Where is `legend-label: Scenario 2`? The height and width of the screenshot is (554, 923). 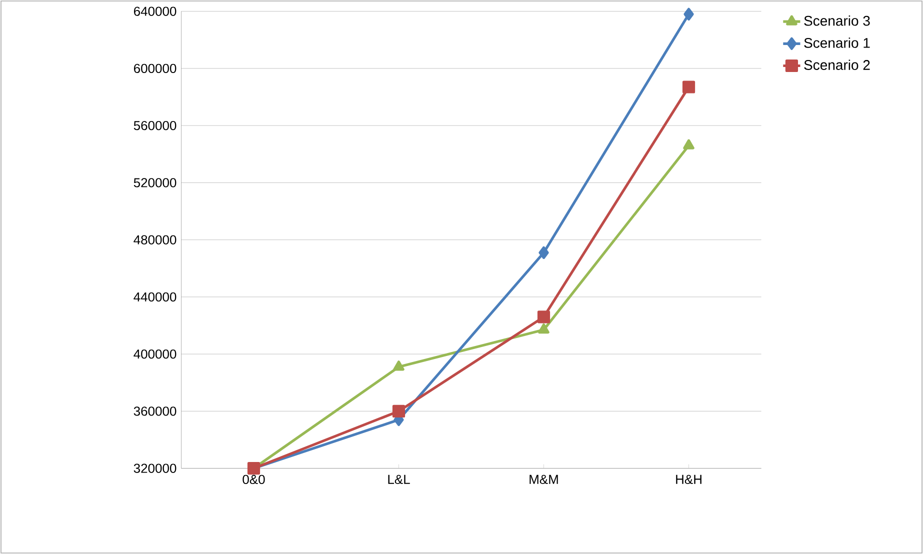 legend-label: Scenario 2 is located at coordinates (837, 65).